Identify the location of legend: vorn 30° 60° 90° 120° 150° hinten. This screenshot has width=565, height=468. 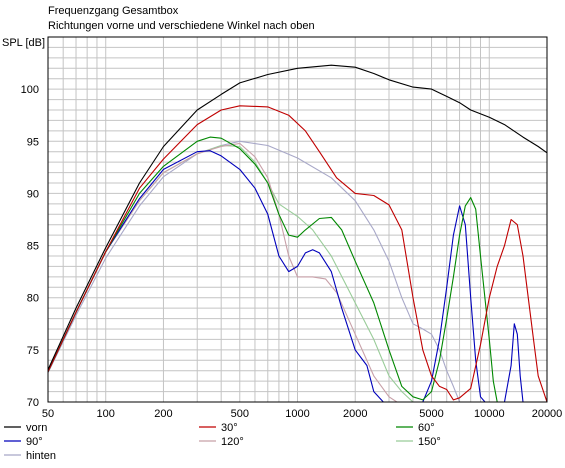
(222, 442).